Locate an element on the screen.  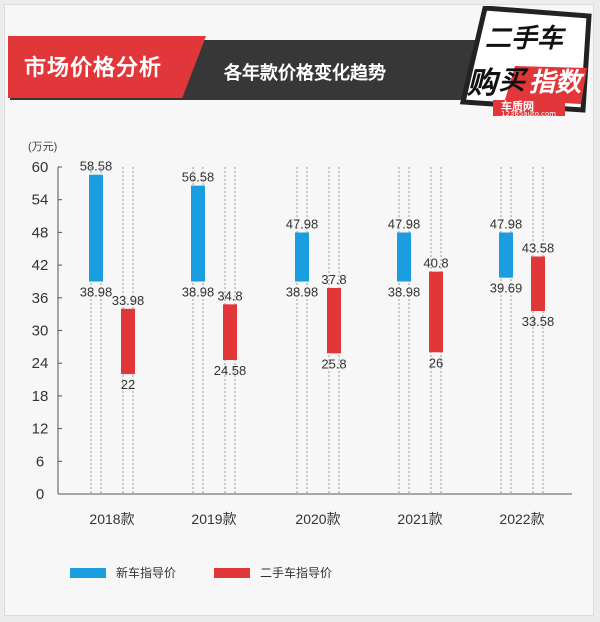
y-axis-unit-label: (万元) is located at coordinates (42, 147).